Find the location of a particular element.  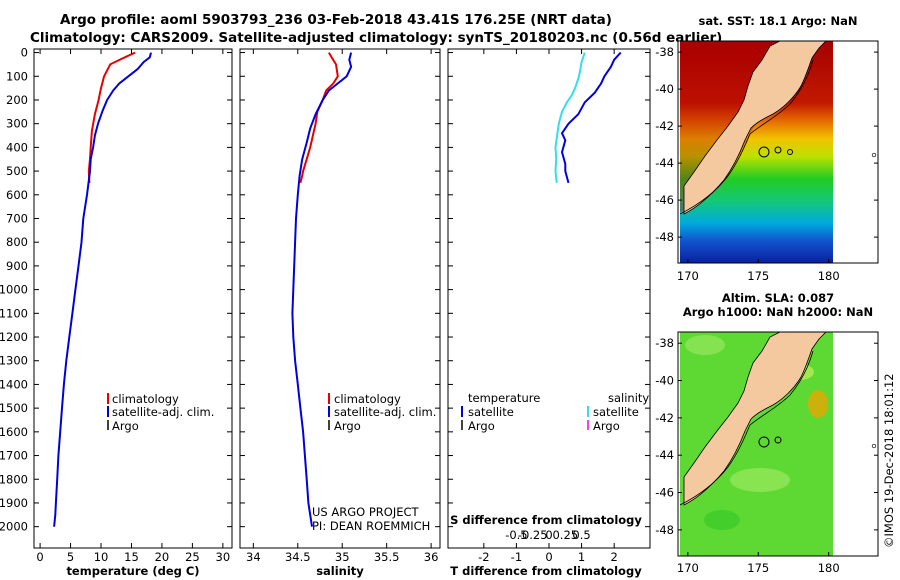

t-diff-x-tick-label: 0 is located at coordinates (548, 557).